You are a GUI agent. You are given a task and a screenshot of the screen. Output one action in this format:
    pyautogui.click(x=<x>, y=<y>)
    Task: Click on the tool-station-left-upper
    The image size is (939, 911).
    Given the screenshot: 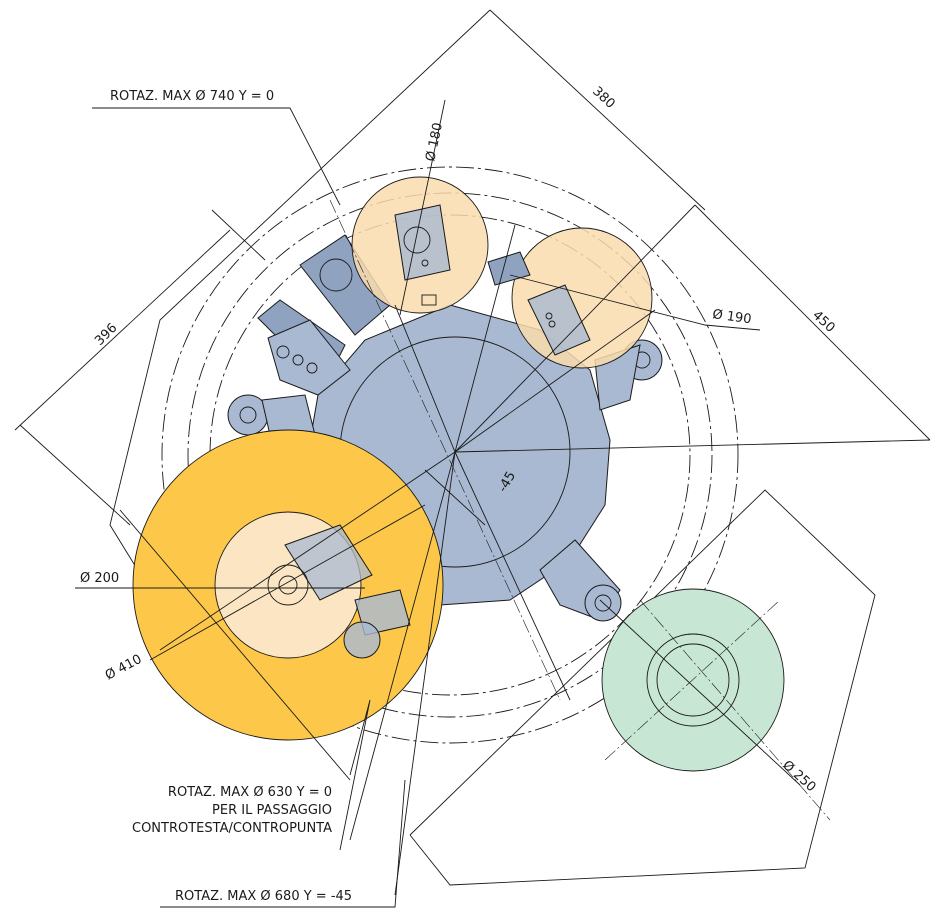 What is the action you would take?
    pyautogui.click(x=304, y=347)
    